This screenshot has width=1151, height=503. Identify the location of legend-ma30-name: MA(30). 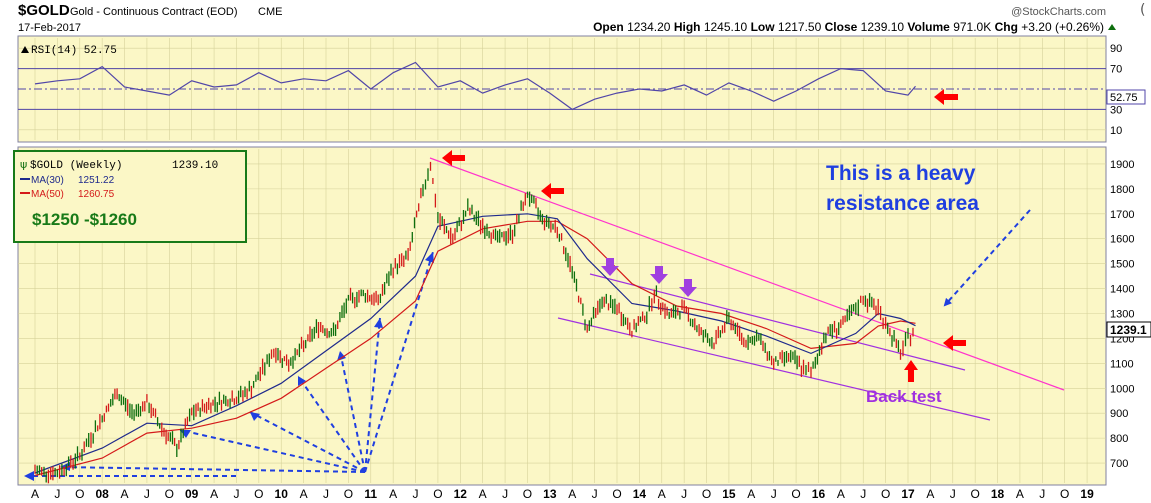
(47, 180).